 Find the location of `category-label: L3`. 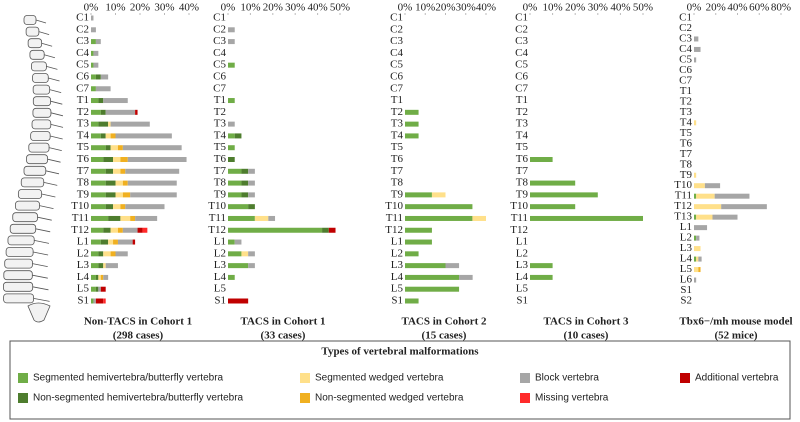

category-label: L3 is located at coordinates (83, 265).